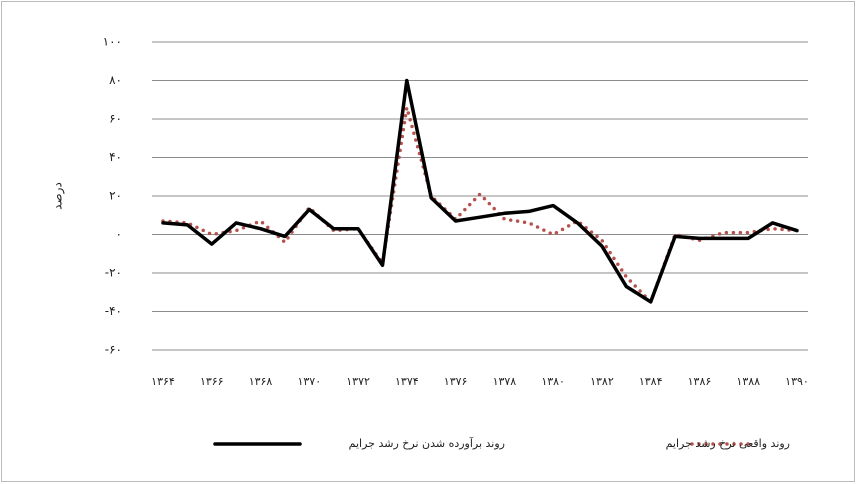  What do you see at coordinates (700, 381) in the screenshot?
I see `x-tick-label: ۱۳۸۶` at bounding box center [700, 381].